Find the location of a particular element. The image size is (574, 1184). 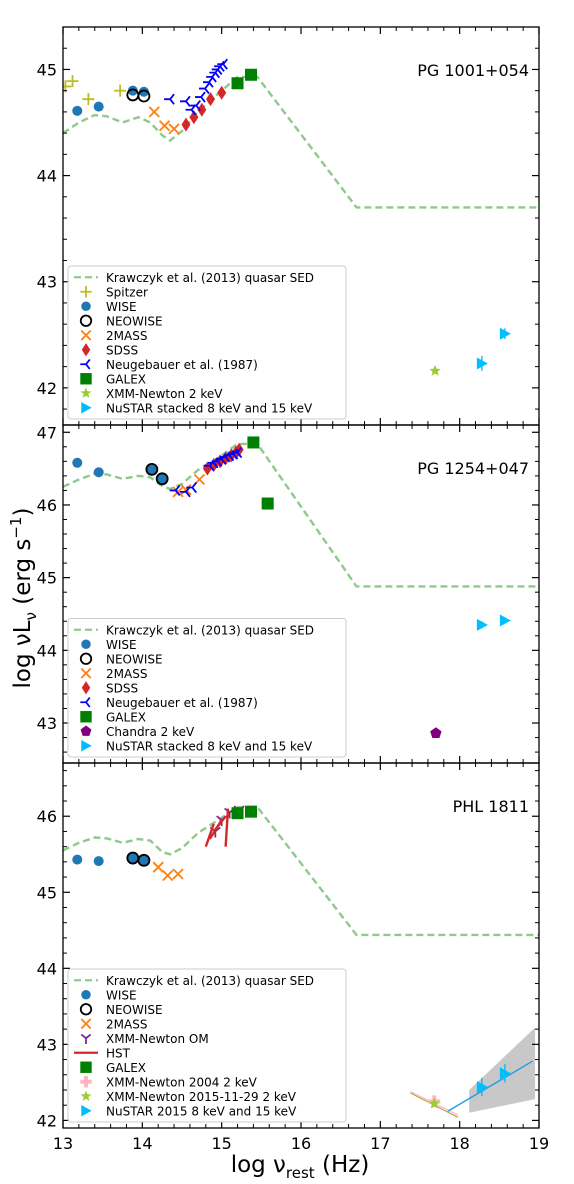

legend-label: NuSTAR 2015 8 keV and 15 keV is located at coordinates (201, 1111).